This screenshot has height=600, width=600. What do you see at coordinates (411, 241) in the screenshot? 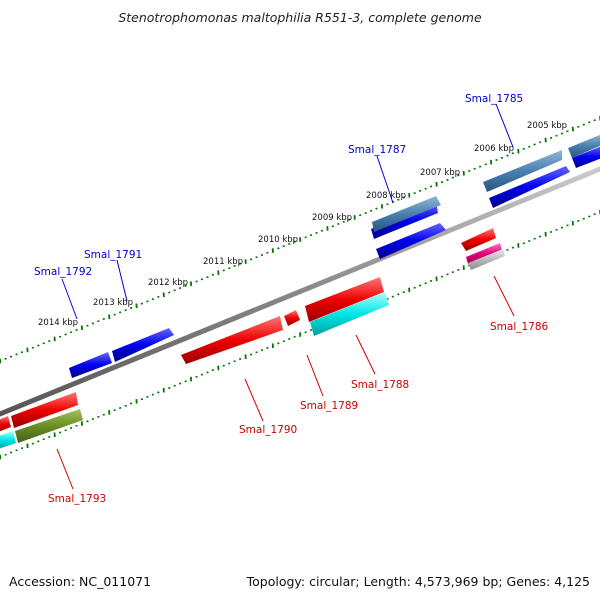
I see `gene-smal-1787-inner` at bounding box center [411, 241].